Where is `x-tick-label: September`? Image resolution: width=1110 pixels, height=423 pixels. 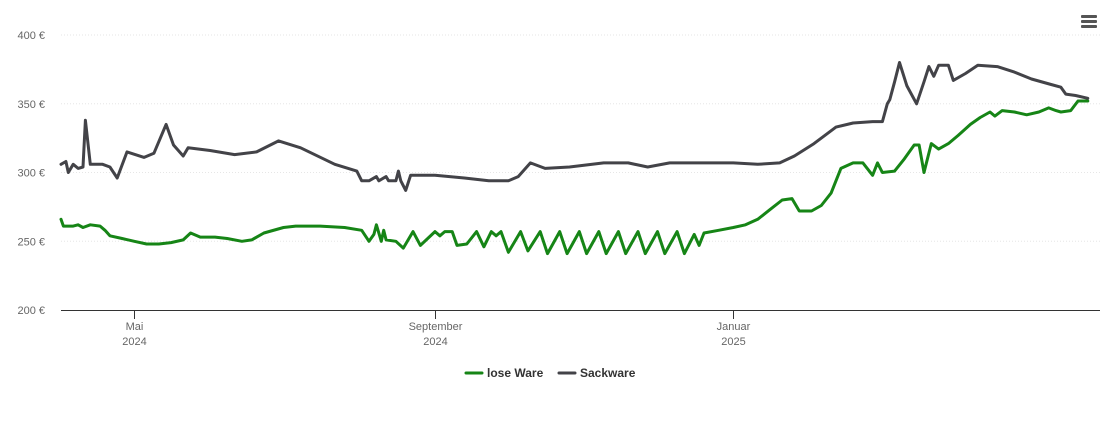
x-tick-label: September is located at coordinates (436, 327).